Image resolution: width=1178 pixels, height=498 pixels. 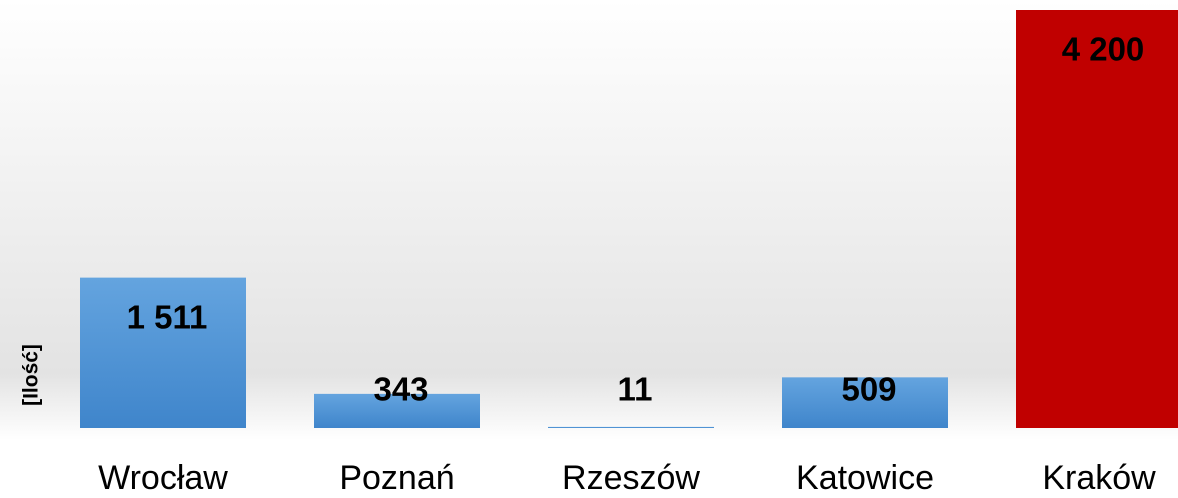 What do you see at coordinates (167, 316) in the screenshot?
I see `value-label: 1 511` at bounding box center [167, 316].